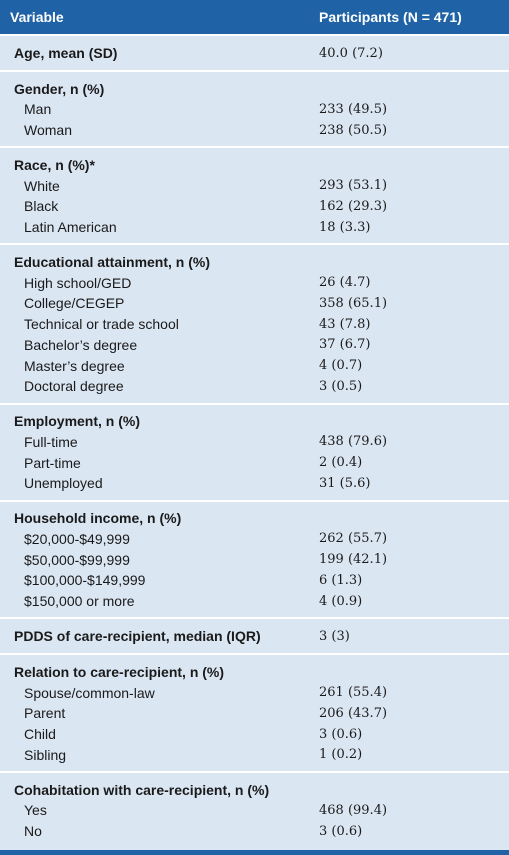 This screenshot has width=509, height=855. Describe the element at coordinates (254, 386) in the screenshot. I see `table-row: Doctoral degree 3 (0.5)` at that location.